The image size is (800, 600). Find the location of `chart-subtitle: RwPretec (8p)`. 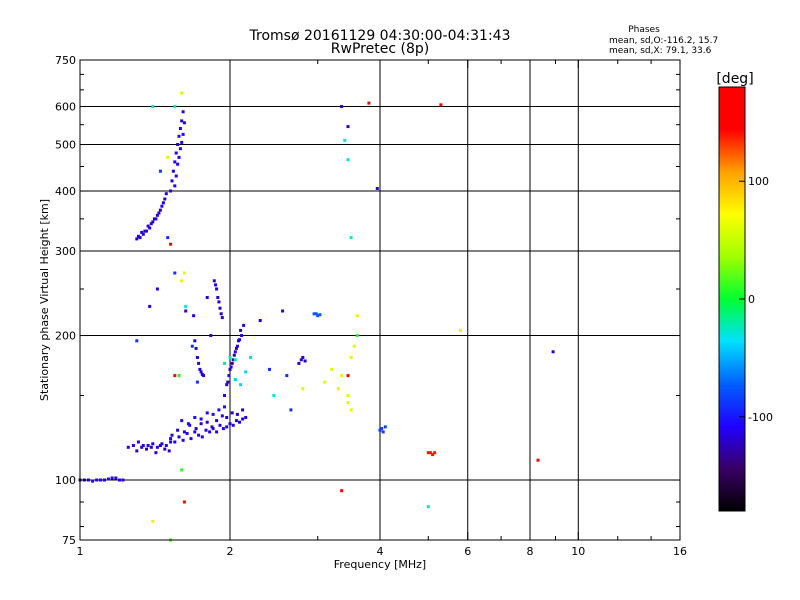

chart-subtitle: RwPretec (8p) is located at coordinates (380, 49).